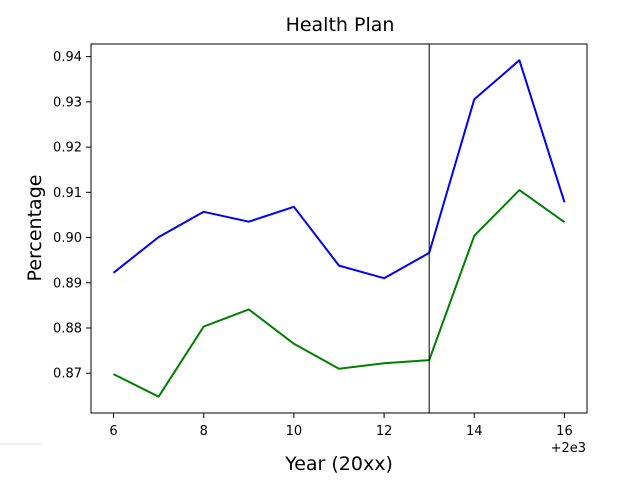 Image resolution: width=637 pixels, height=499 pixels. Describe the element at coordinates (568, 448) in the screenshot. I see `x-axis-offset-label: +2e3` at that location.